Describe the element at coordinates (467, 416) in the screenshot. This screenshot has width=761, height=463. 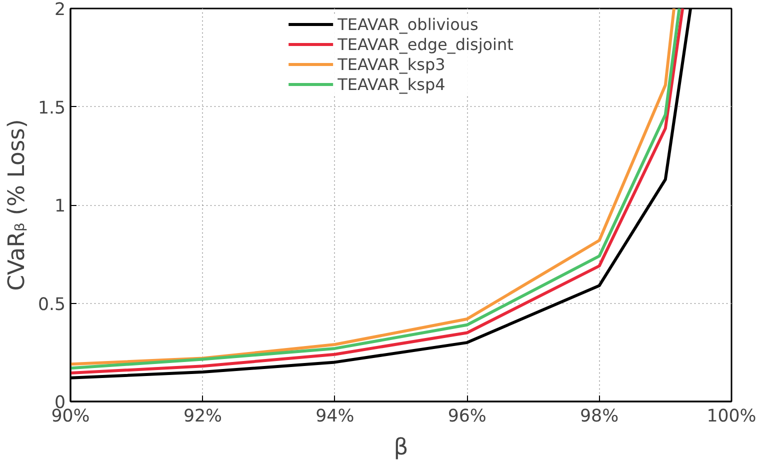
I see `x-tick-label: 96%` at that location.